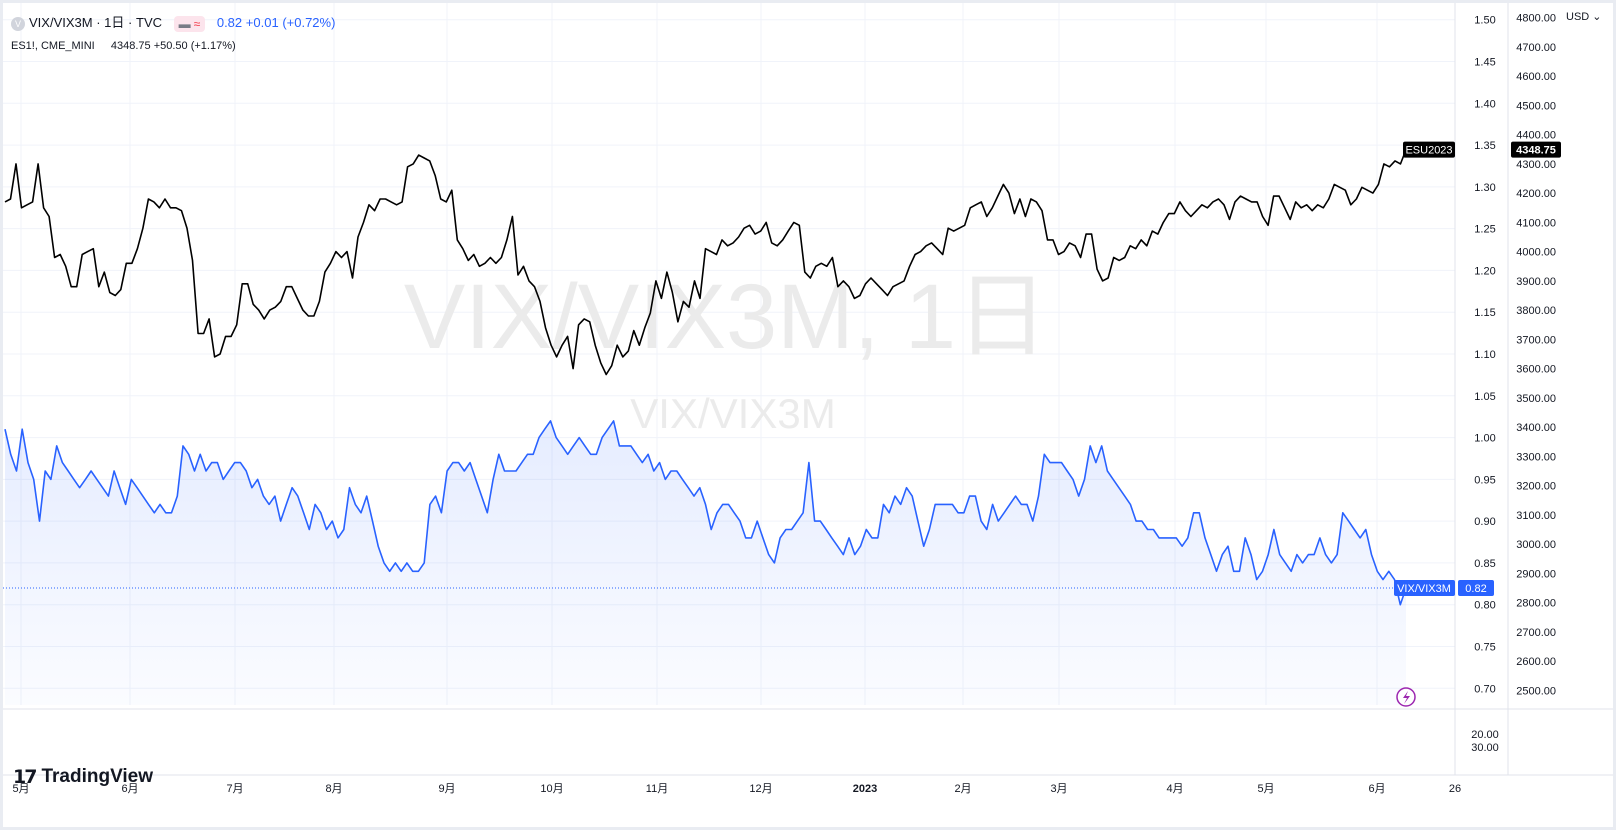 Image resolution: width=1616 pixels, height=832 pixels. I want to click on right-tick-label: 4500.00, so click(1536, 106).